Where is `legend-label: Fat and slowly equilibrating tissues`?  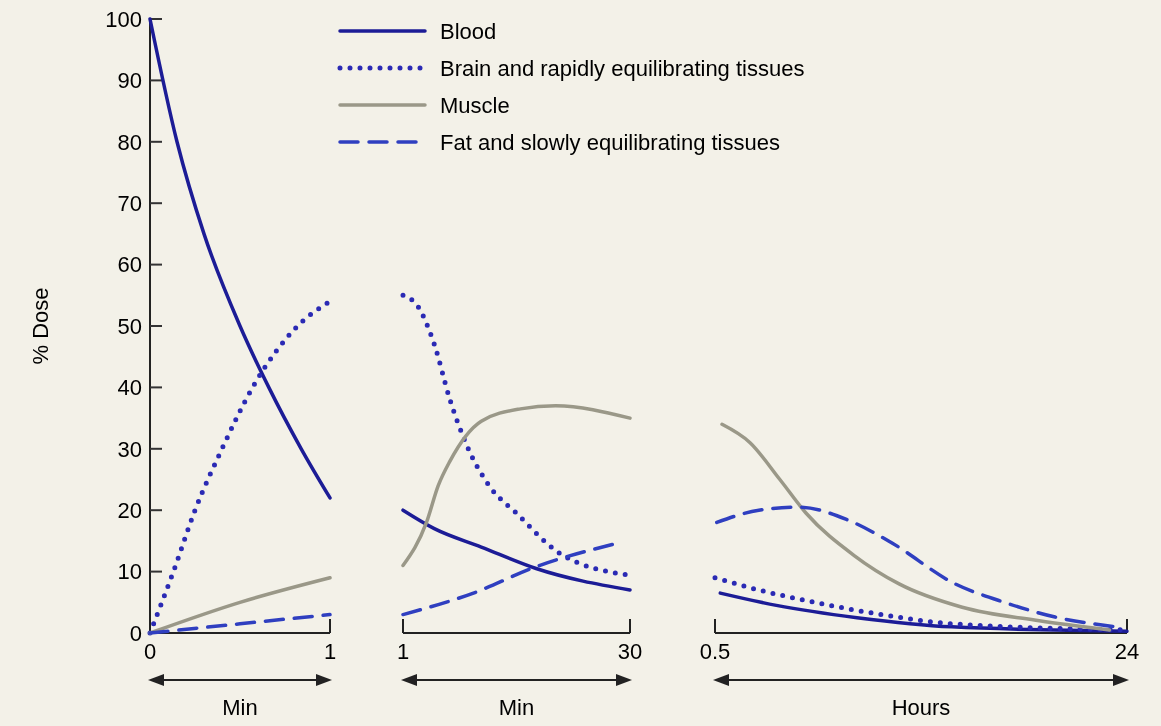
legend-label: Fat and slowly equilibrating tissues is located at coordinates (610, 142).